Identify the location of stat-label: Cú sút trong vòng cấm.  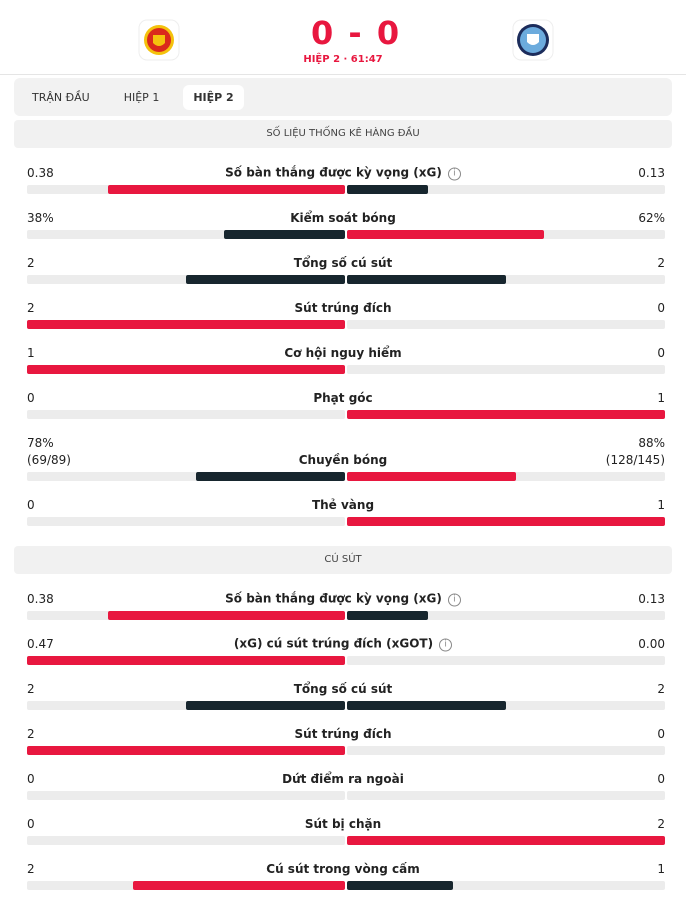
(343, 869).